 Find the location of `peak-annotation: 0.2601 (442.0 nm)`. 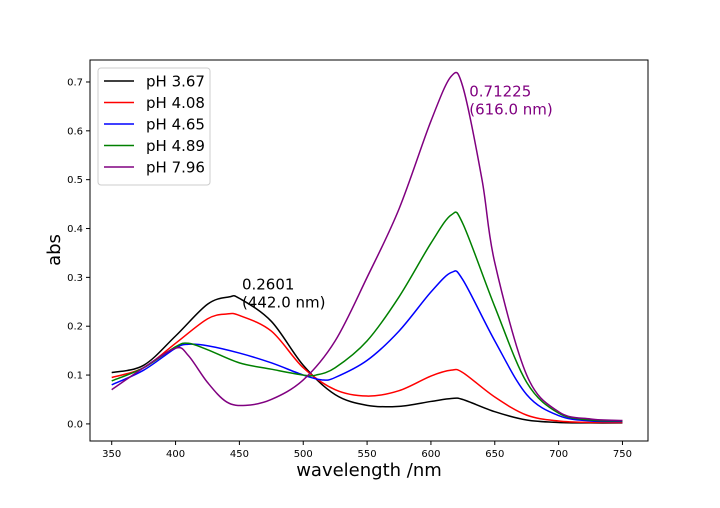

peak-annotation: 0.2601 (442.0 nm) is located at coordinates (284, 294).